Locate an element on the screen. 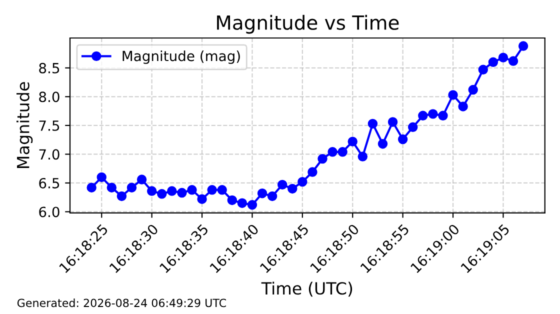 The width and height of the screenshot is (560, 314). legend-label: Magnitude (mag) is located at coordinates (181, 57).